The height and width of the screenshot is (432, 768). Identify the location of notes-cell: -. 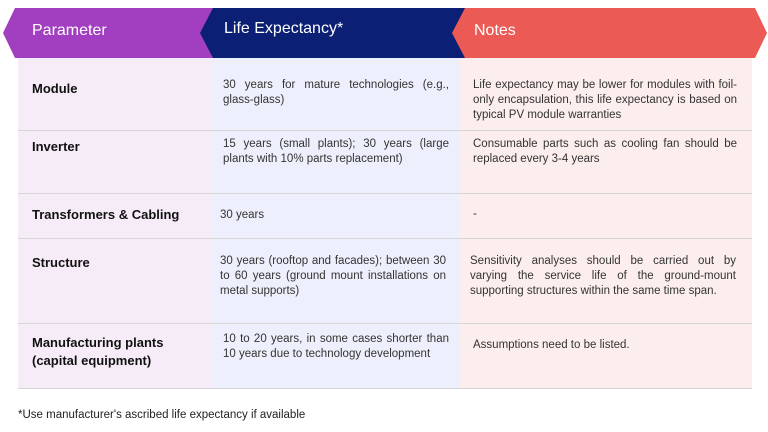
(475, 214).